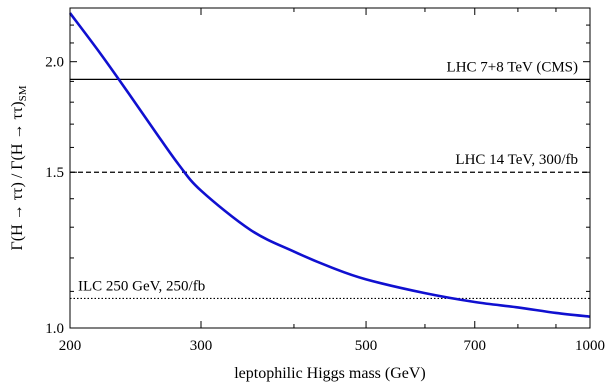 The height and width of the screenshot is (385, 610). Describe the element at coordinates (475, 346) in the screenshot. I see `x-tick-label: 700` at that location.